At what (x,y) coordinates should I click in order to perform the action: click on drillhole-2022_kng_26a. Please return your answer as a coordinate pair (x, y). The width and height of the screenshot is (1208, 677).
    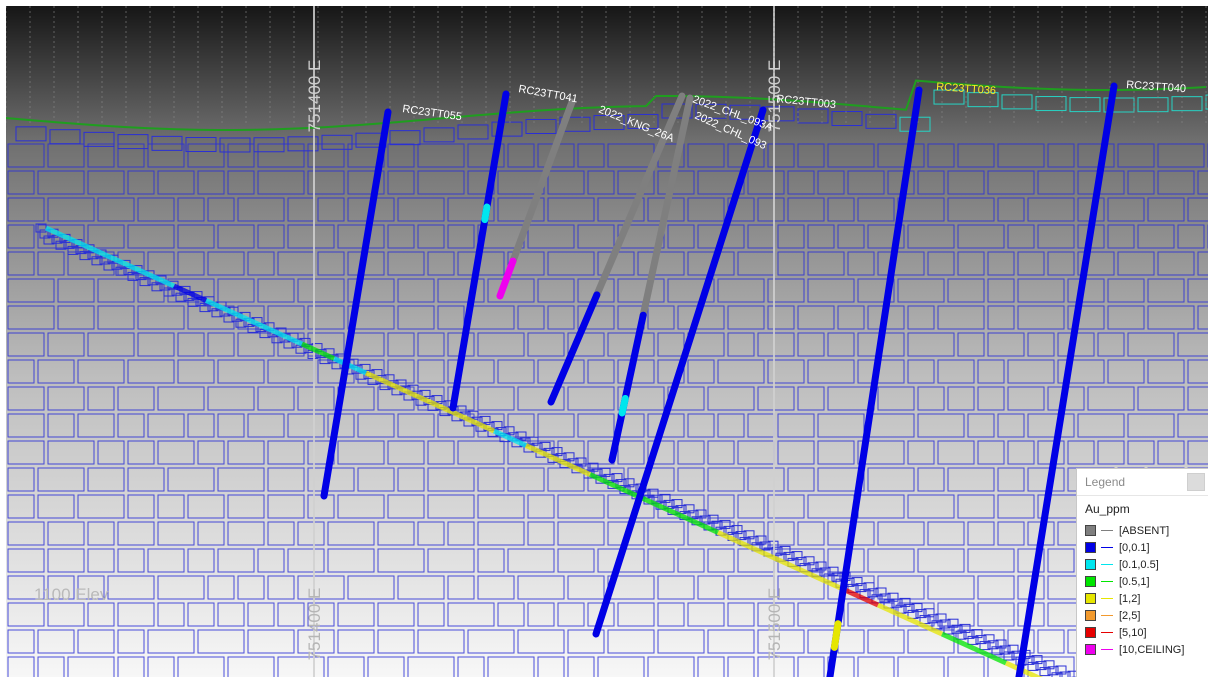
    Looking at the image, I should click on (536, 199).